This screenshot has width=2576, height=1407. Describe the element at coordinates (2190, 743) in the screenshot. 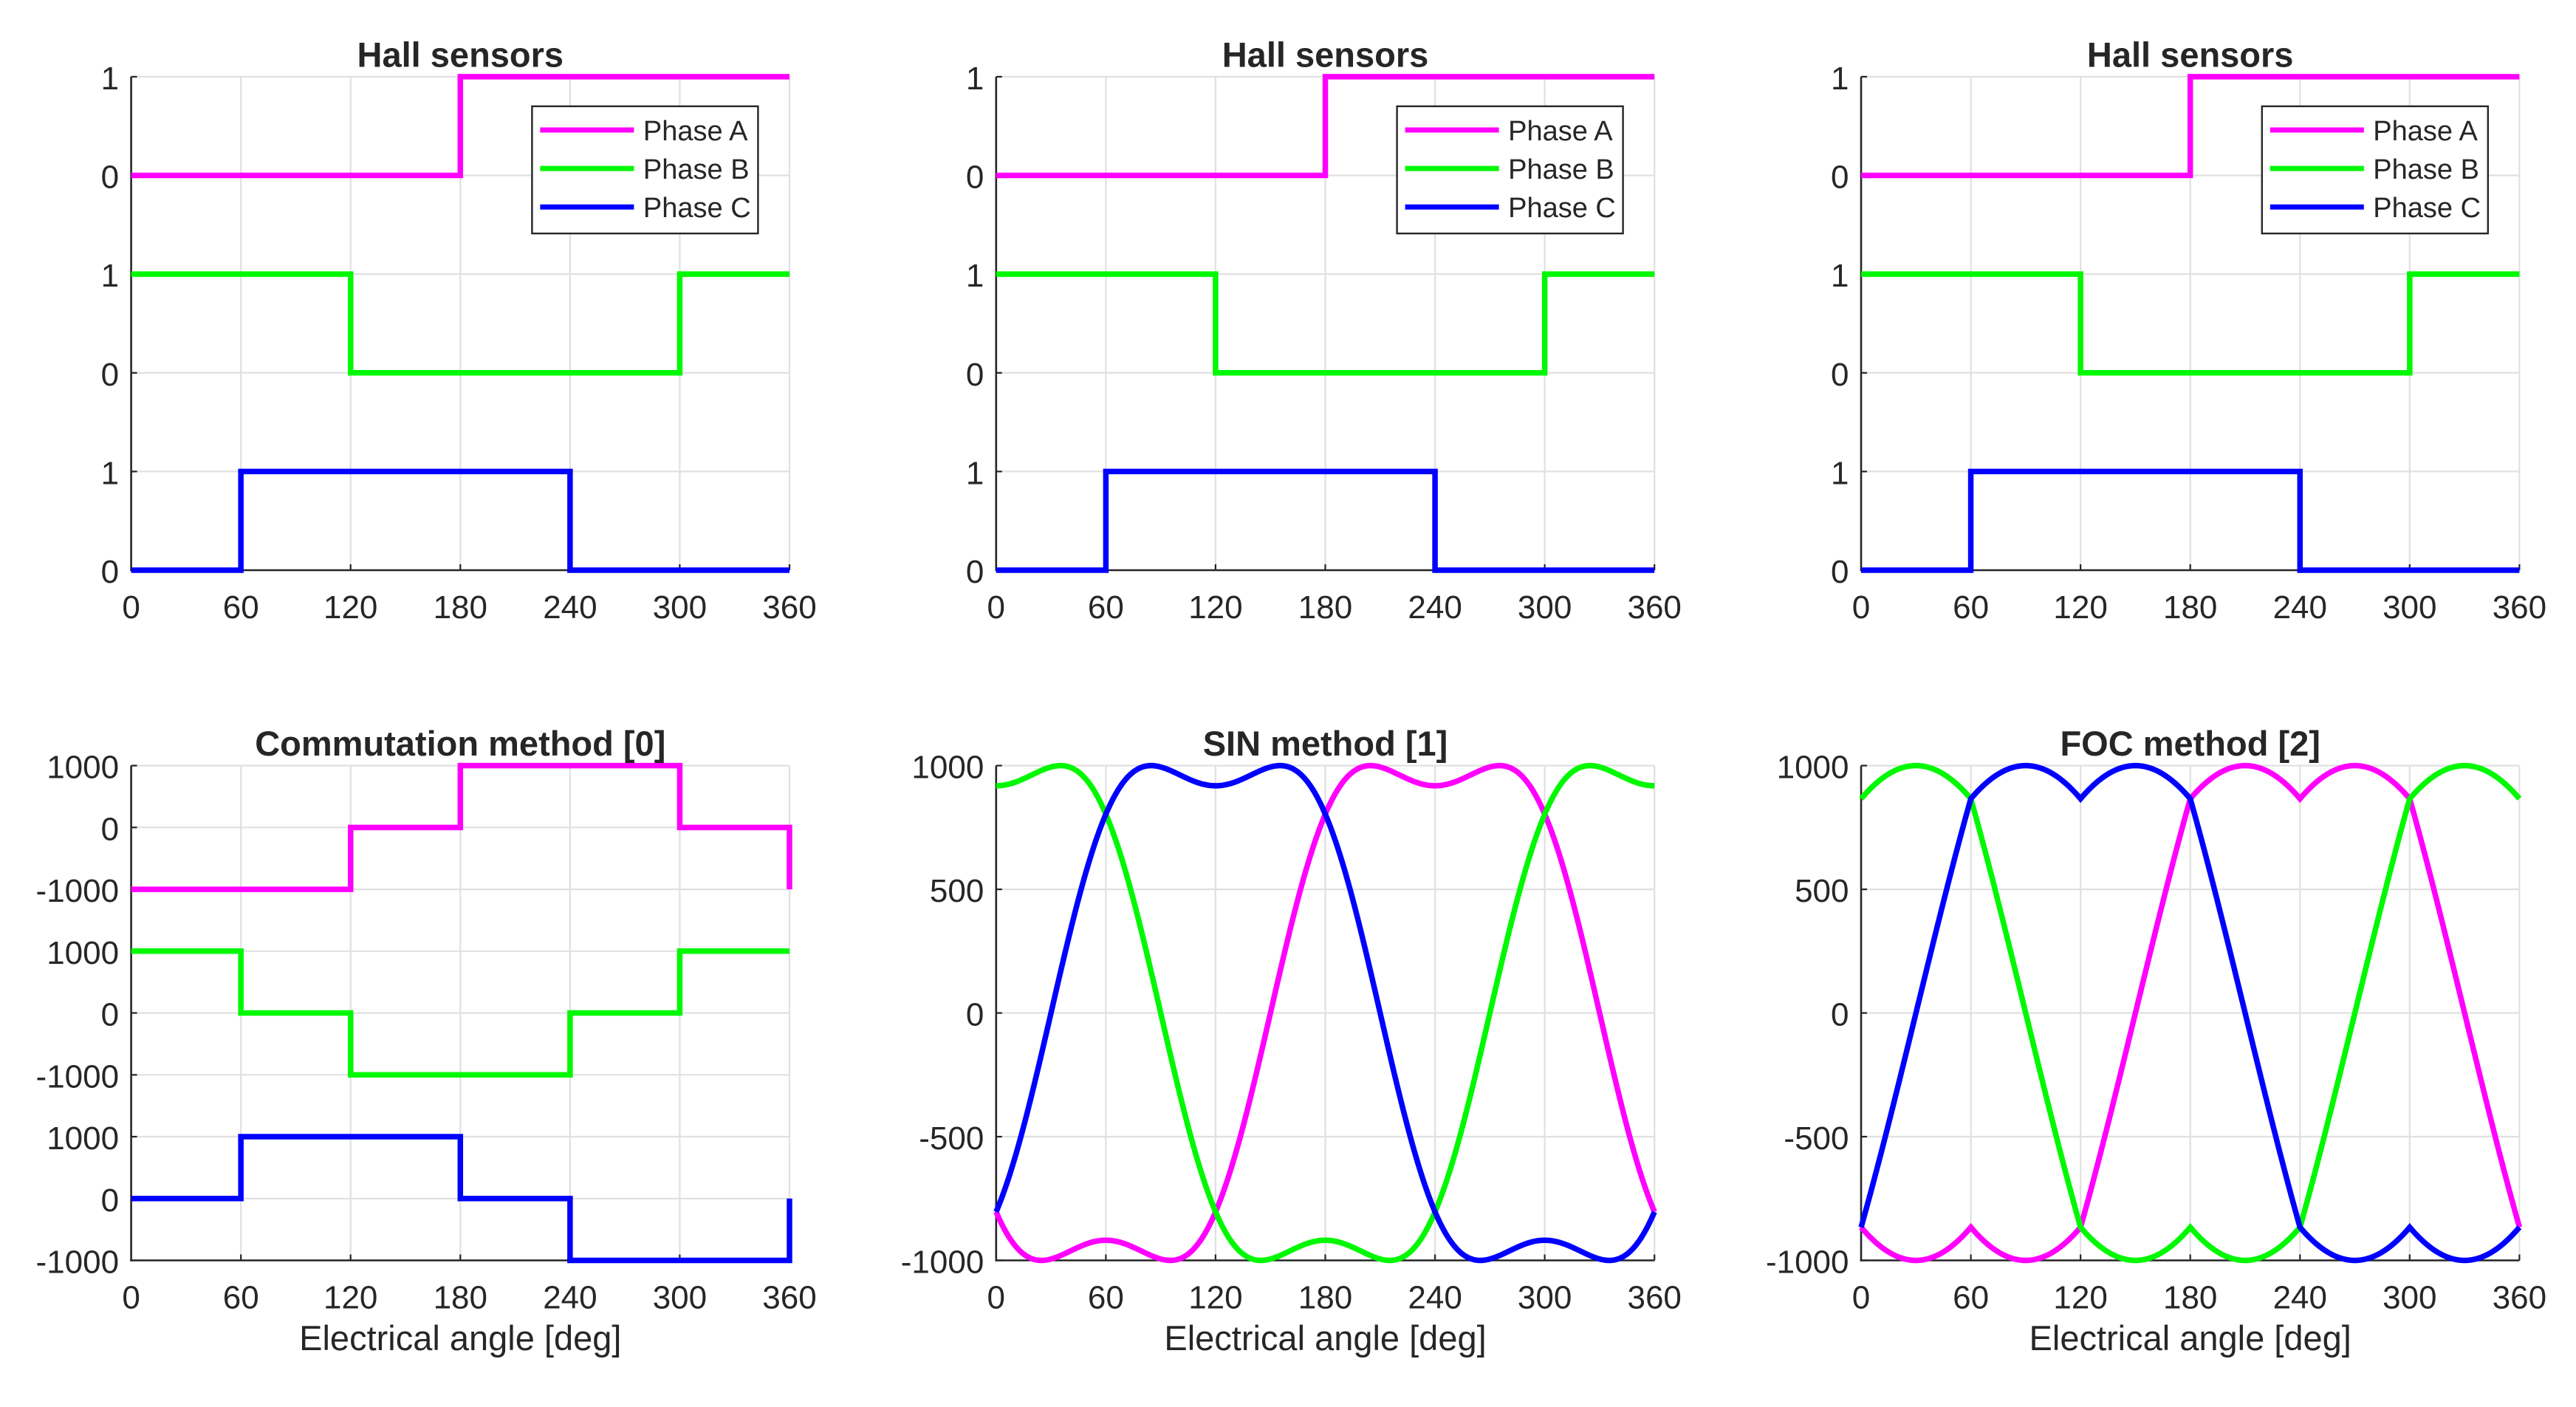

I see `svg-text: FOC method [2]` at that location.